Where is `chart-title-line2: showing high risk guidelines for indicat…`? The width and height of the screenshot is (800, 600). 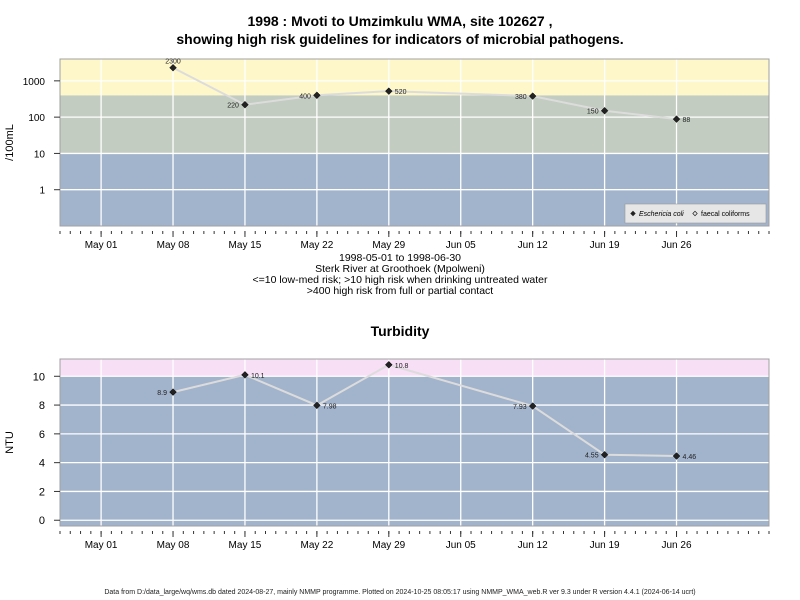
chart-title-line2: showing high risk guidelines for indicat… is located at coordinates (400, 39).